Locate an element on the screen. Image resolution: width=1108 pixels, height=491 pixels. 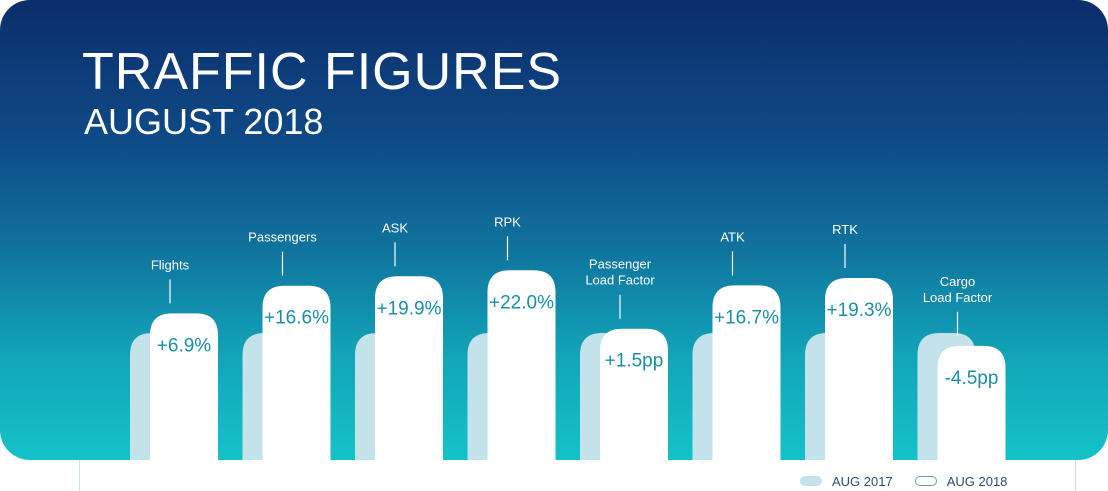
legend-label-aug-2018: AUG 2018 is located at coordinates (977, 481).